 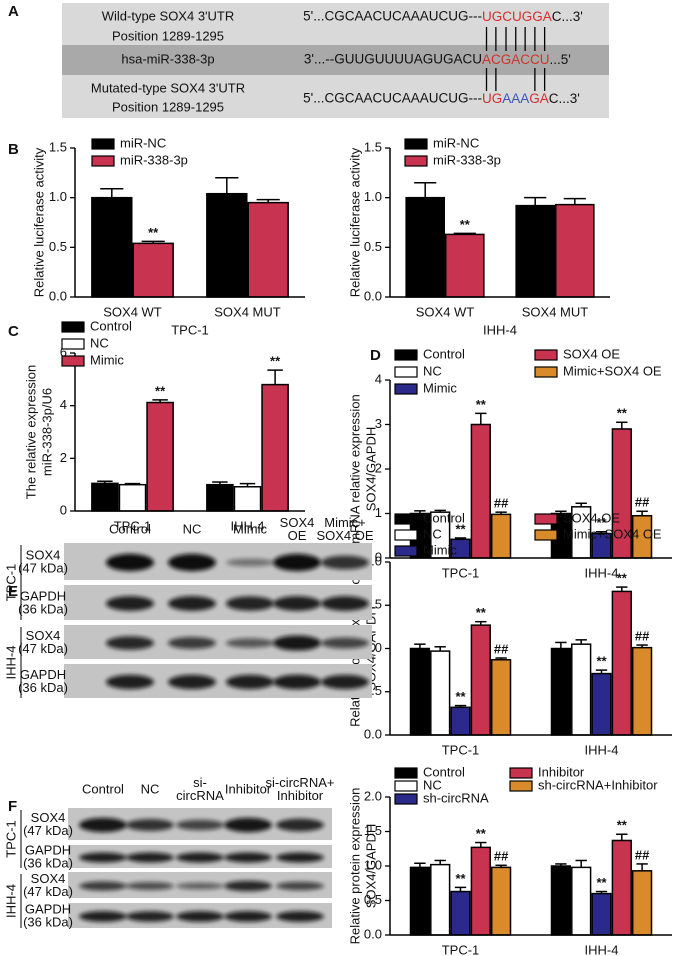 I want to click on x-axis-label: TPC-1, so click(x=190, y=329).